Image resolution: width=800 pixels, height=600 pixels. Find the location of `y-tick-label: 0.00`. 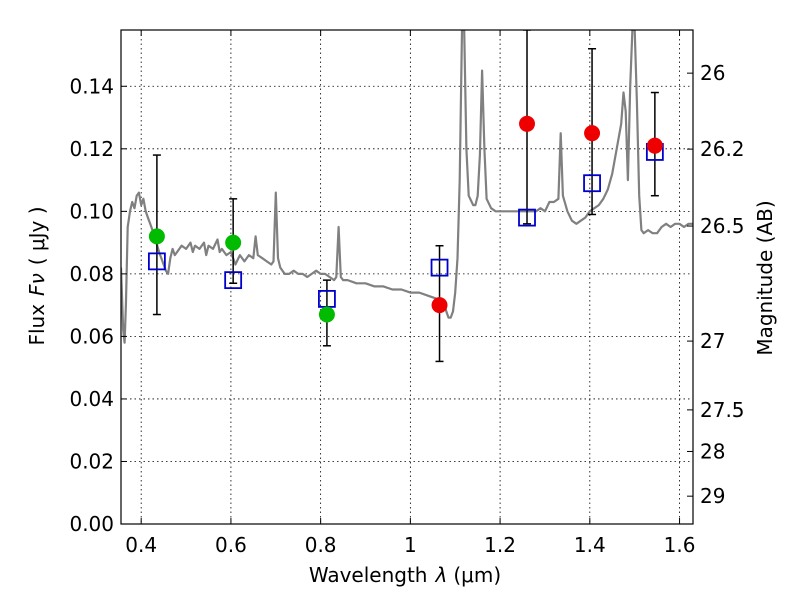

y-tick-label: 0.00 is located at coordinates (91, 524).